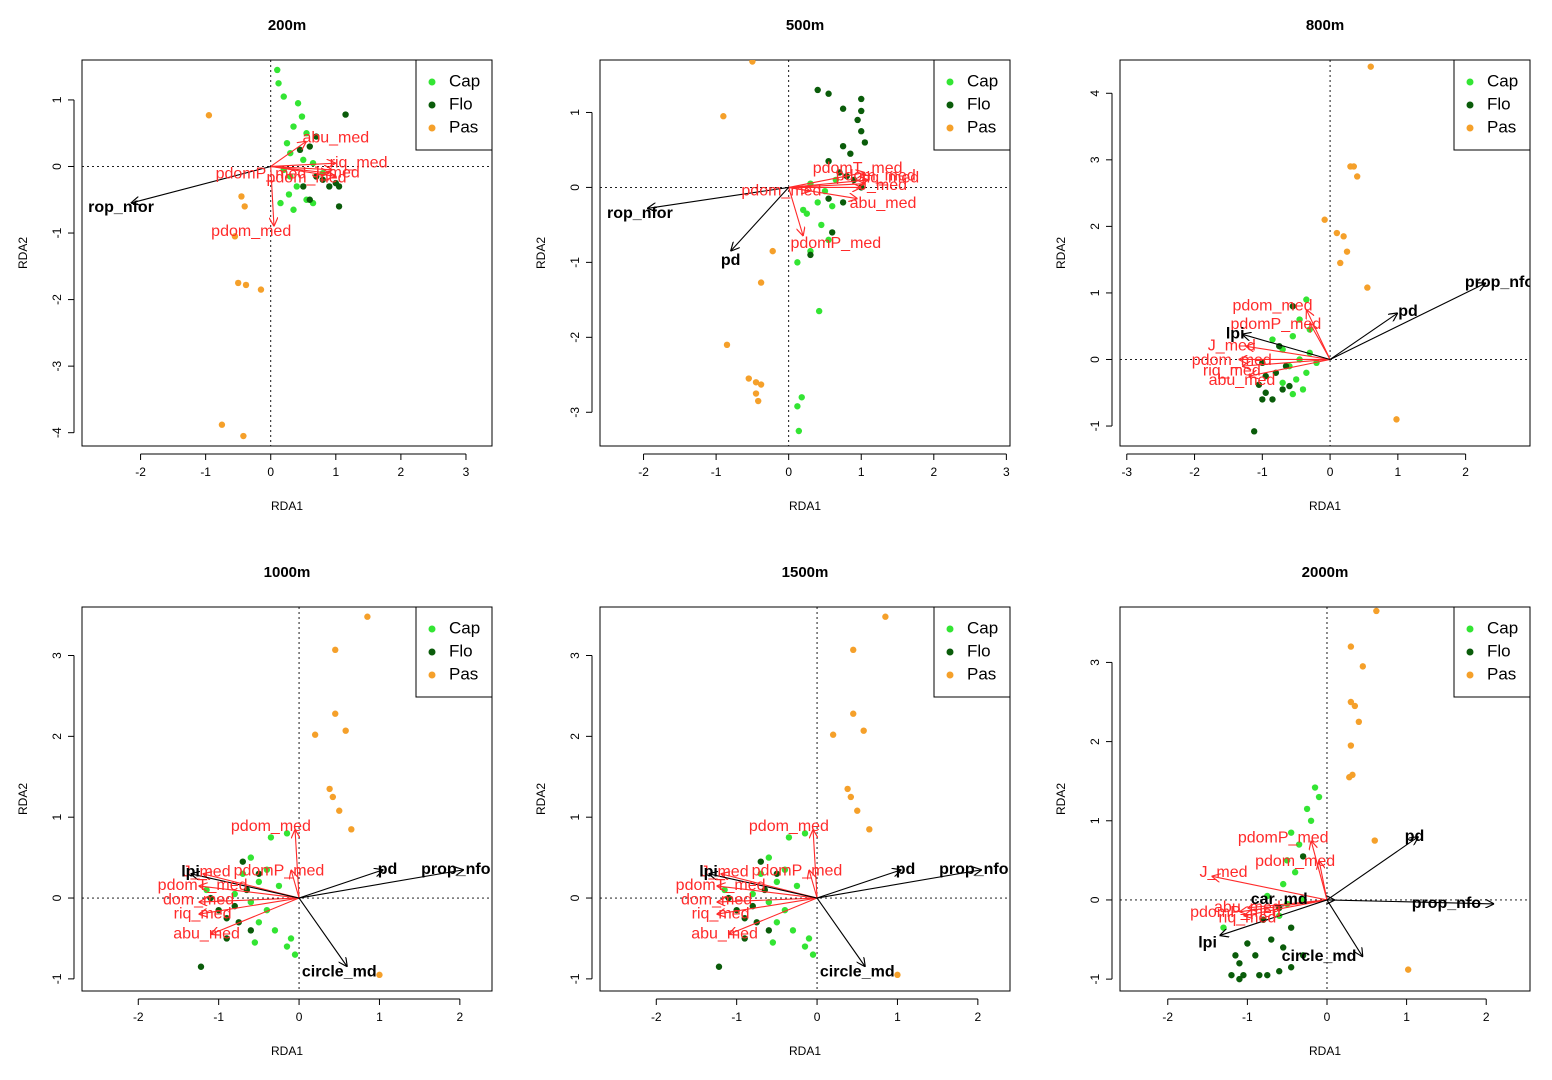 Image resolution: width=1552 pixels, height=1080 pixels. I want to click on x-tick-label: -3, so click(1126, 472).